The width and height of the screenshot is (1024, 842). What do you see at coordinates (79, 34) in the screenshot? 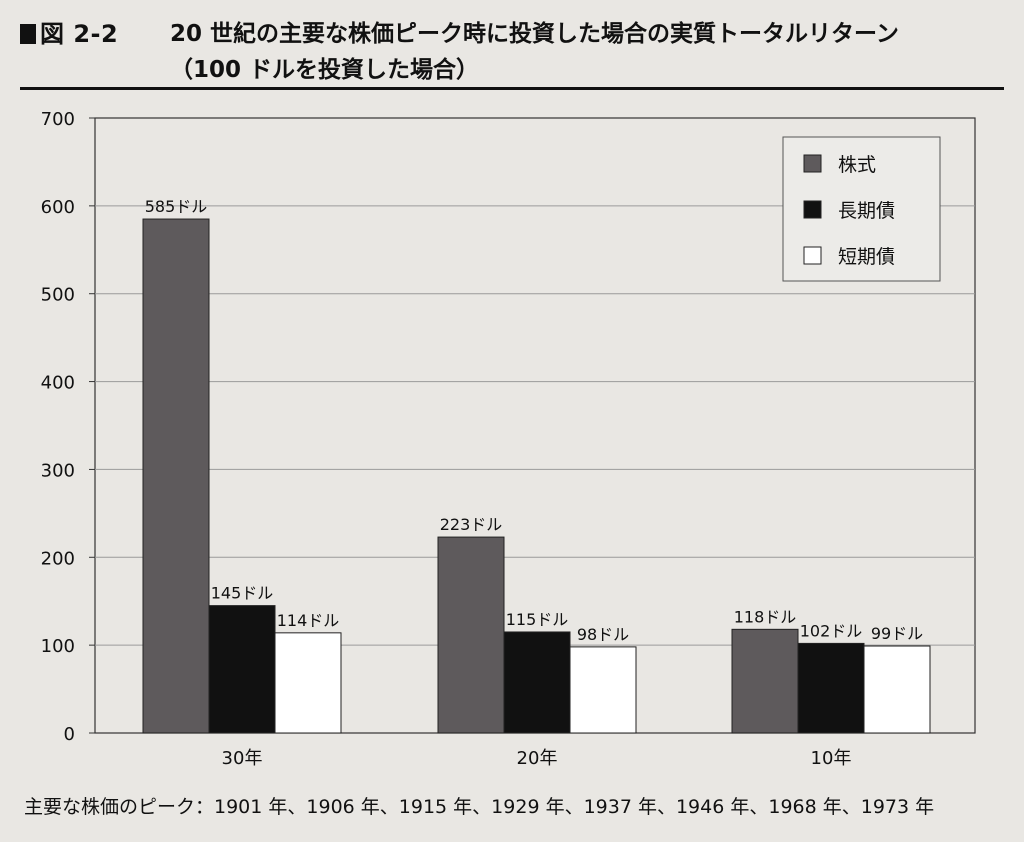
I see `figure-number: 図 2-2` at bounding box center [79, 34].